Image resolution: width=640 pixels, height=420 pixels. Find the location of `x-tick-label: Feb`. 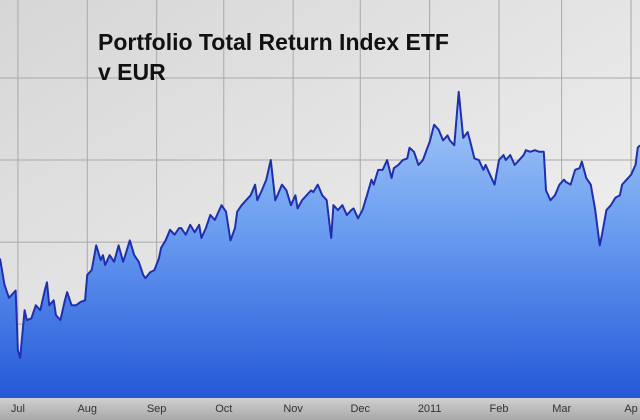

x-tick-label: Feb is located at coordinates (499, 409).